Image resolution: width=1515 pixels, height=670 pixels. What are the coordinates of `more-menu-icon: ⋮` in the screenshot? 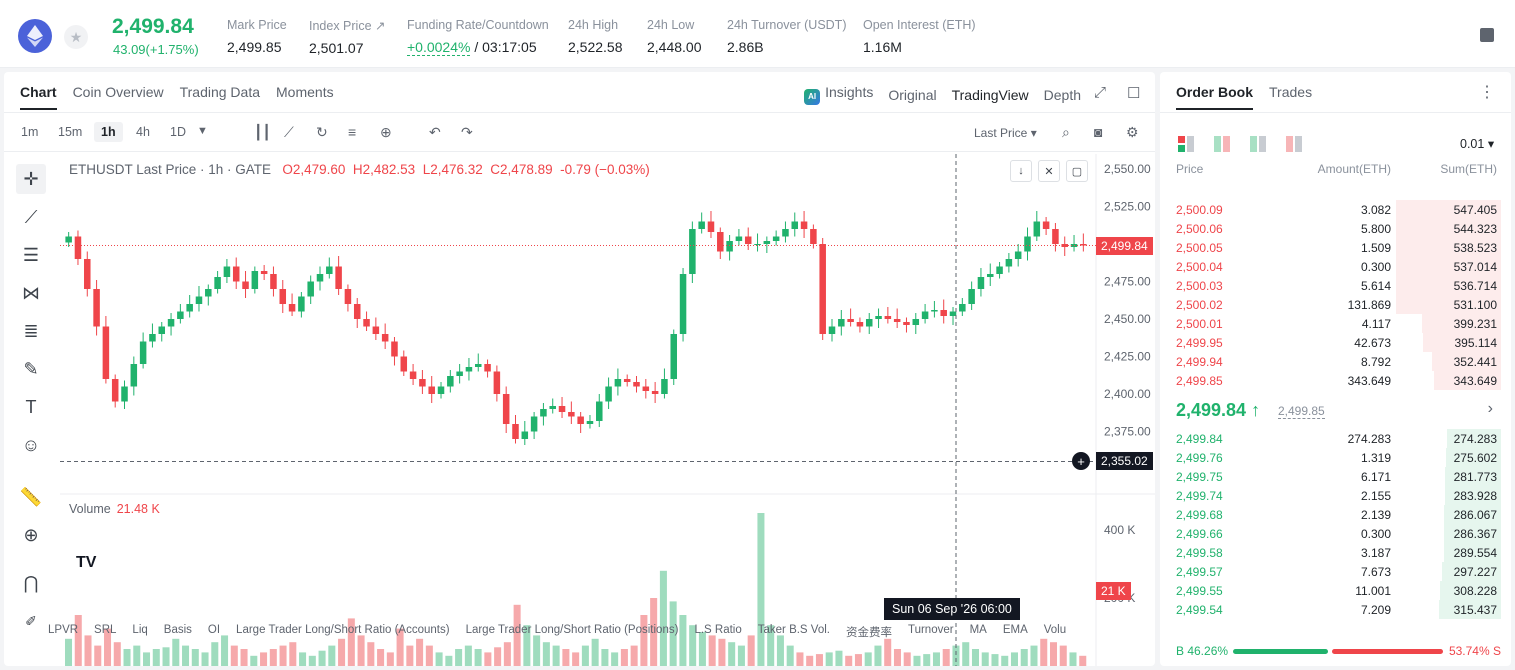 It's located at (1487, 92).